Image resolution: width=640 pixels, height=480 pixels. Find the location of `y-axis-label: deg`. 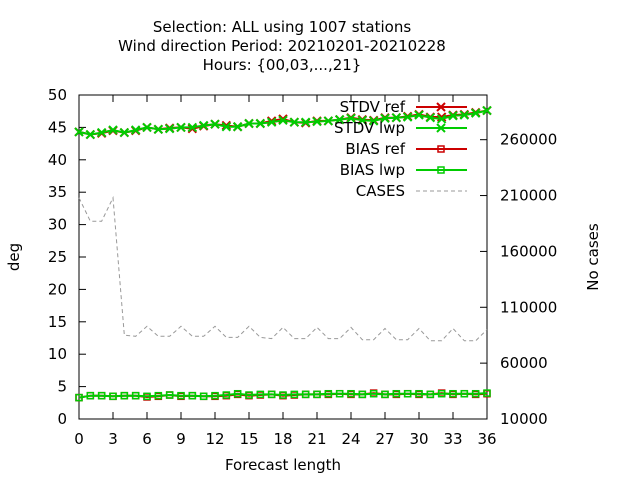

y-axis-label: deg is located at coordinates (14, 257).